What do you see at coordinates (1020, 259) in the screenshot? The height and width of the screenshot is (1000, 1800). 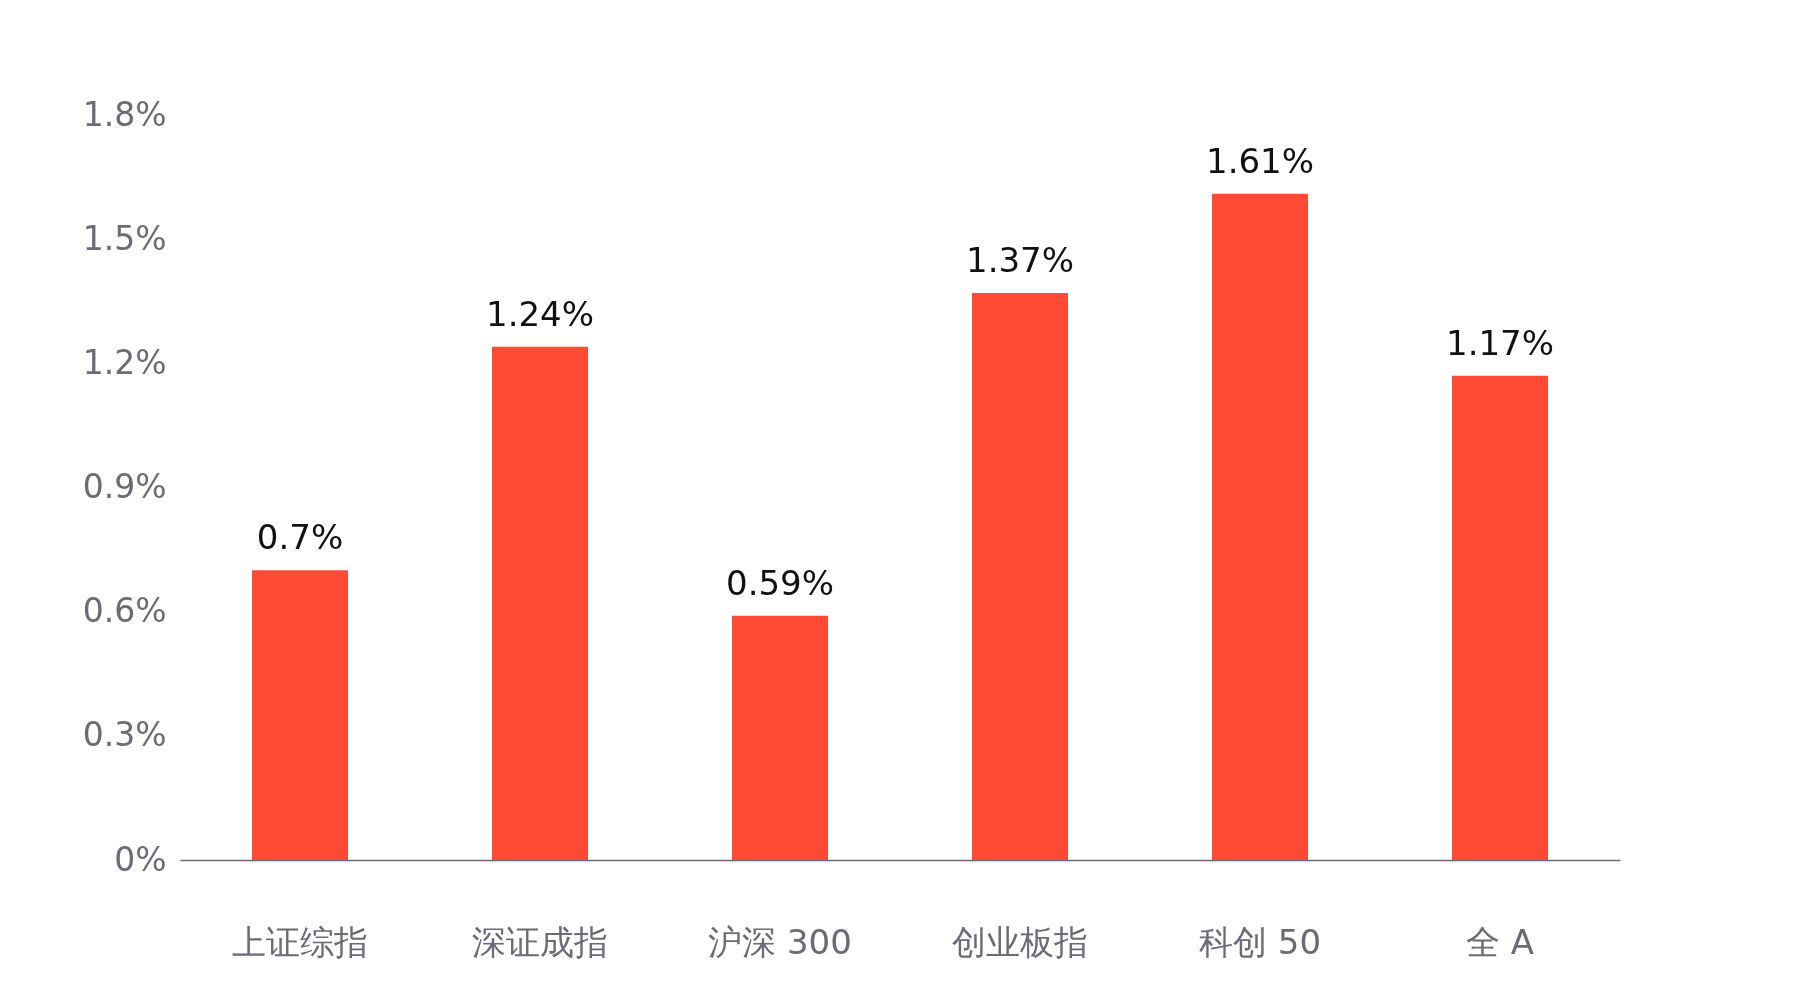 I see `data-label: 1.37%` at bounding box center [1020, 259].